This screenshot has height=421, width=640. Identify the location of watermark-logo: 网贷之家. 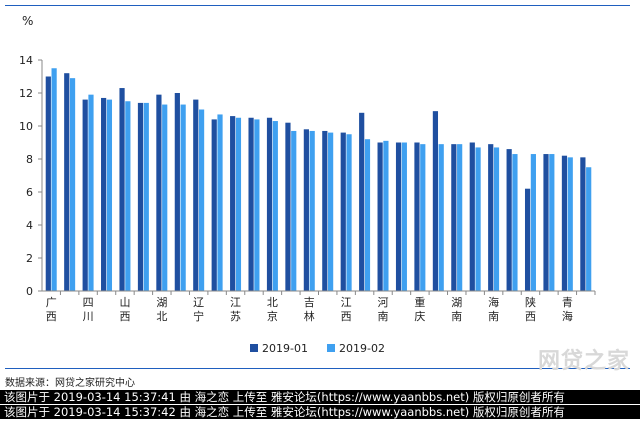
(583, 361).